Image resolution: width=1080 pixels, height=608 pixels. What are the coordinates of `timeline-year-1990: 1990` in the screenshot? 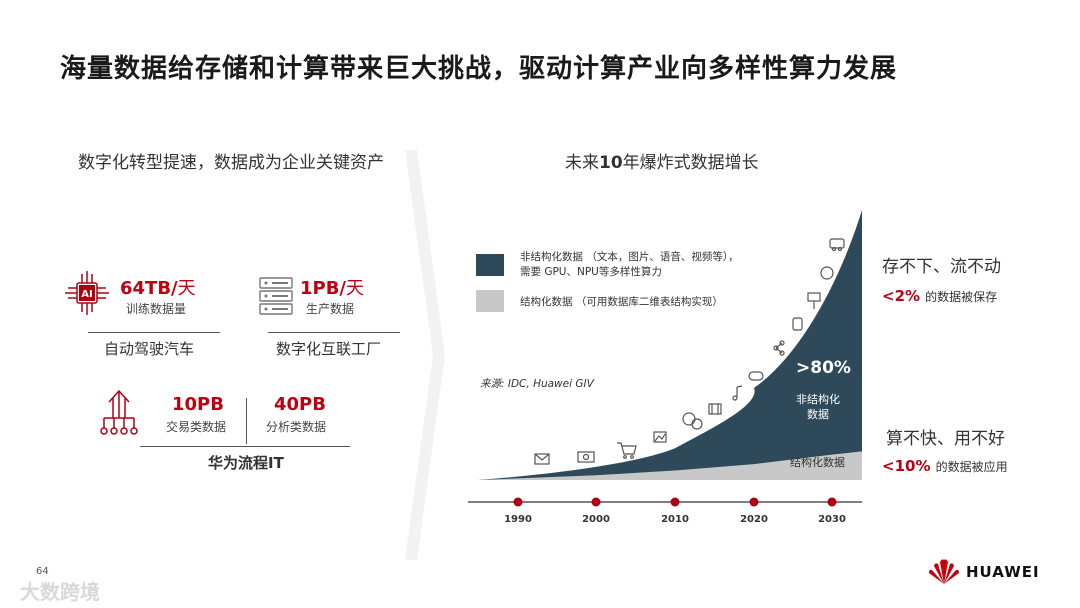 It's located at (518, 519).